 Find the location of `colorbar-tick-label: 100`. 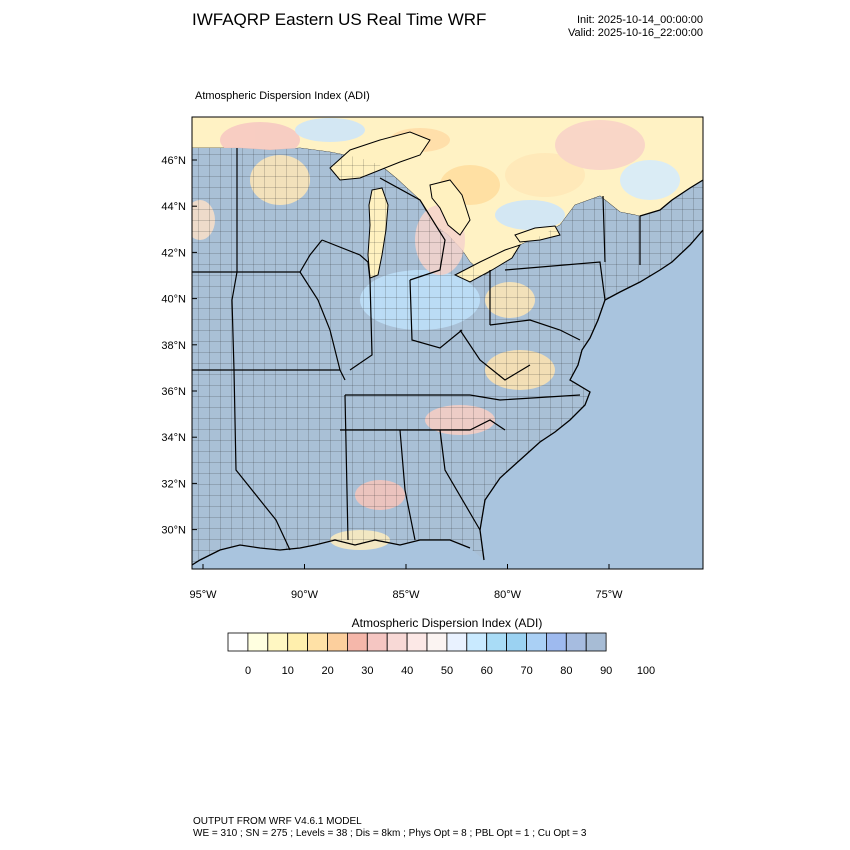

colorbar-tick-label: 100 is located at coordinates (646, 671).